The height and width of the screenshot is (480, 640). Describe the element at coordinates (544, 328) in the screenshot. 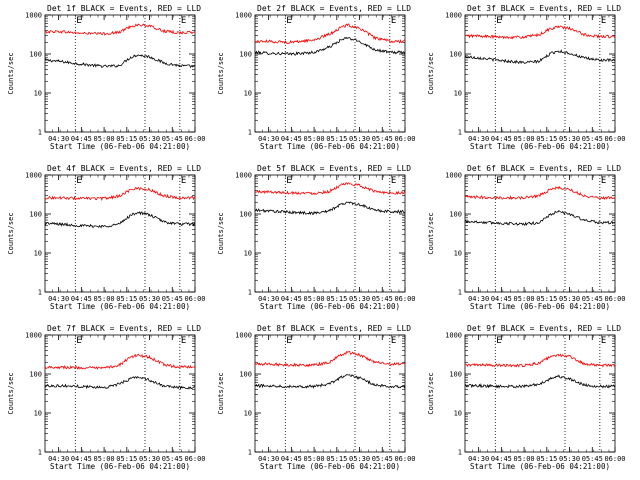

I see `panel-title: Det 9f BLACK = Events, RED = LLD` at that location.